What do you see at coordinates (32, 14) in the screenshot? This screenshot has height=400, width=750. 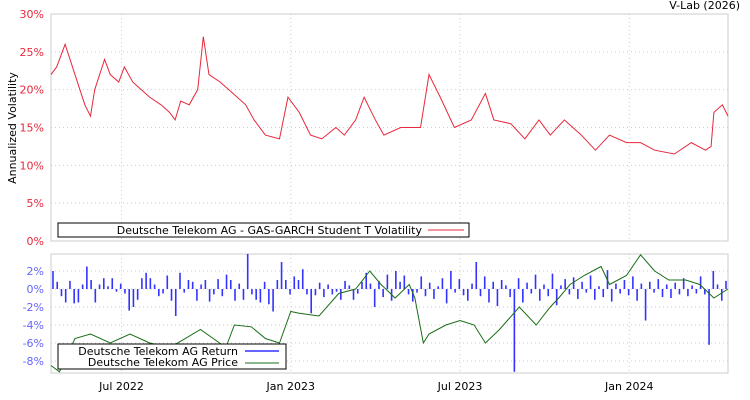 I see `y-tick-label: 30%` at bounding box center [32, 14].